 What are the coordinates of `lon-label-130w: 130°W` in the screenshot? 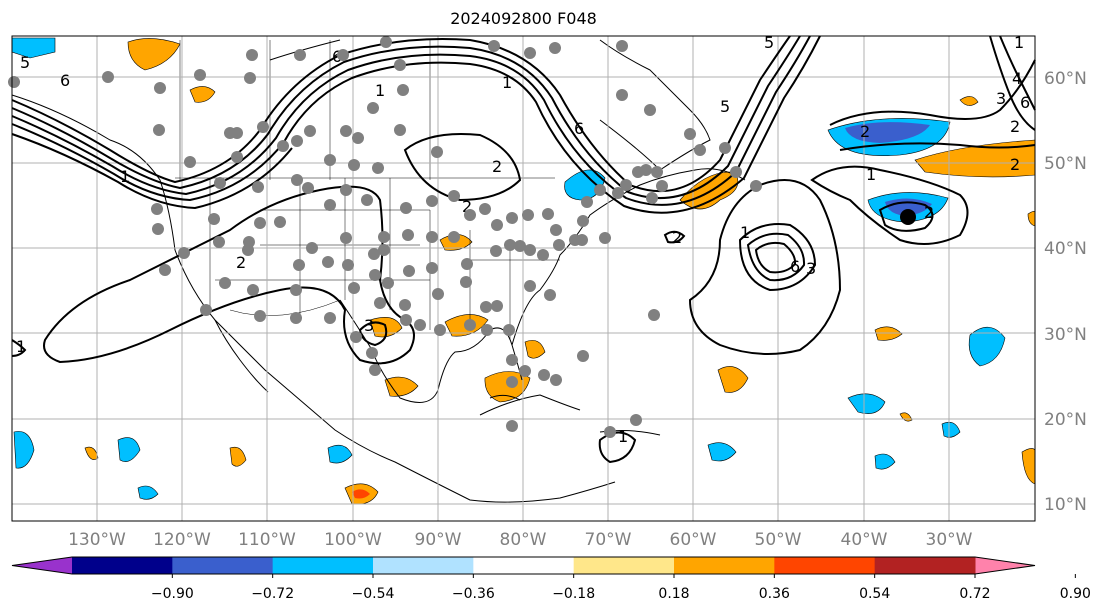 It's located at (97, 540).